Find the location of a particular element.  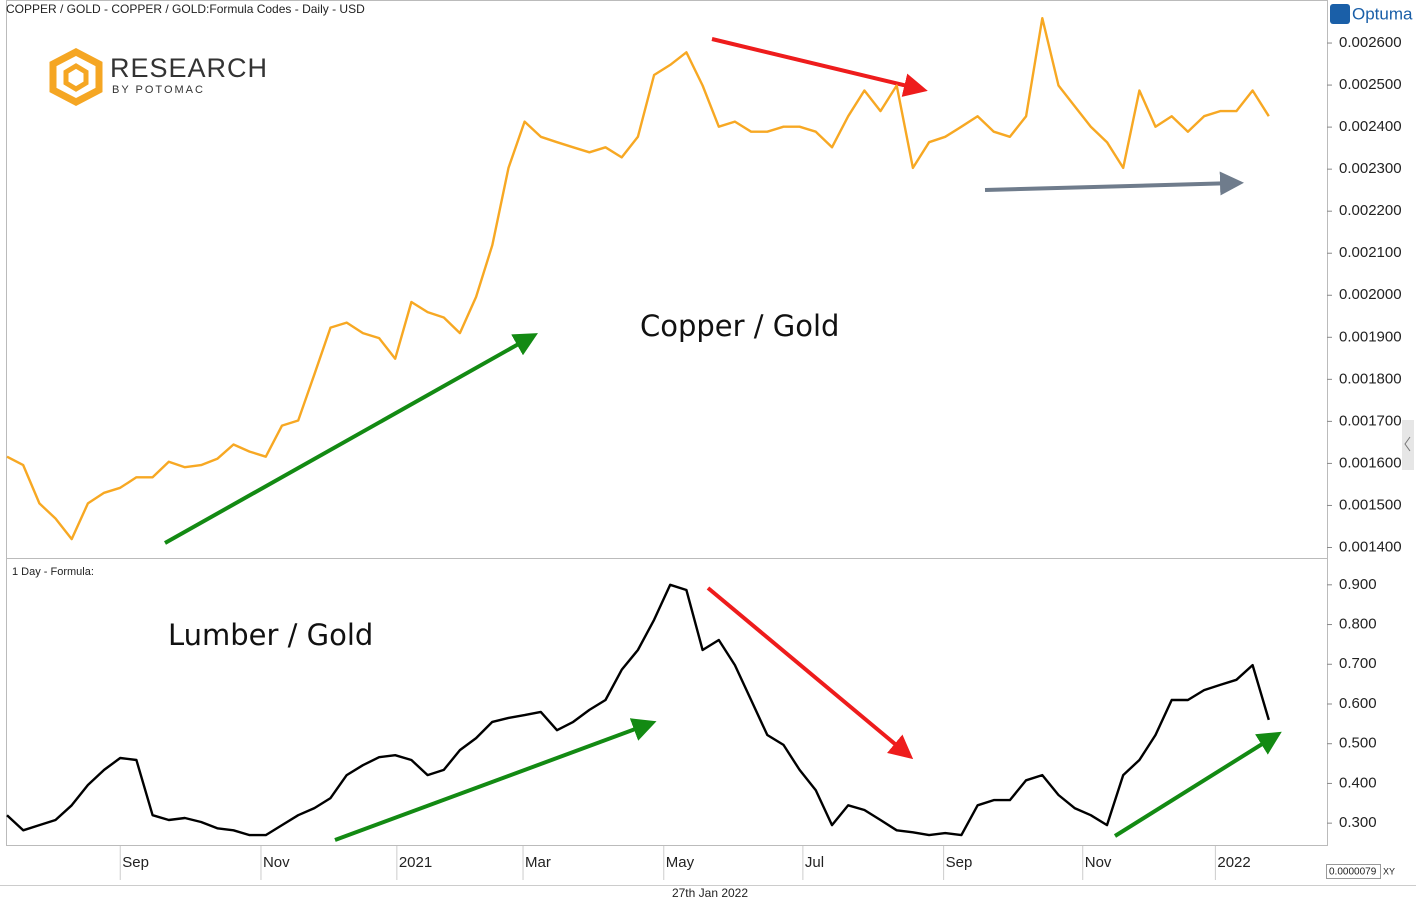

y-tick-label: 0.002400 is located at coordinates (1370, 126).